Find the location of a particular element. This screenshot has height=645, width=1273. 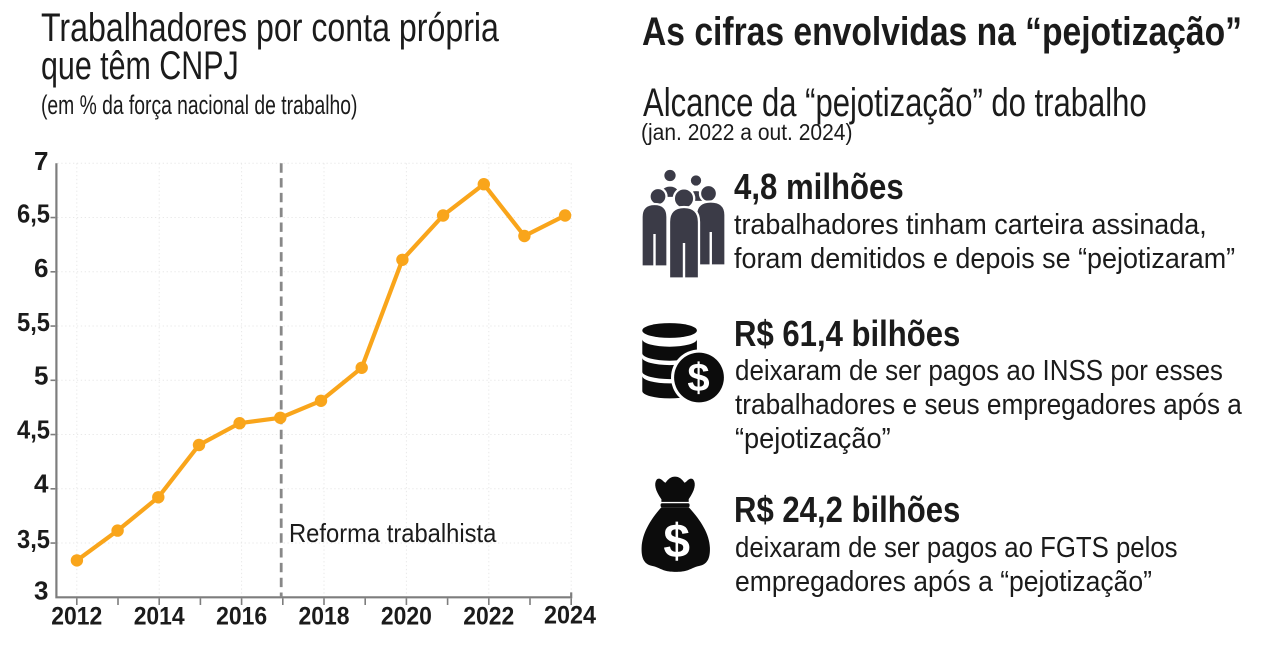

svg-text: 6 is located at coordinates (41, 268).